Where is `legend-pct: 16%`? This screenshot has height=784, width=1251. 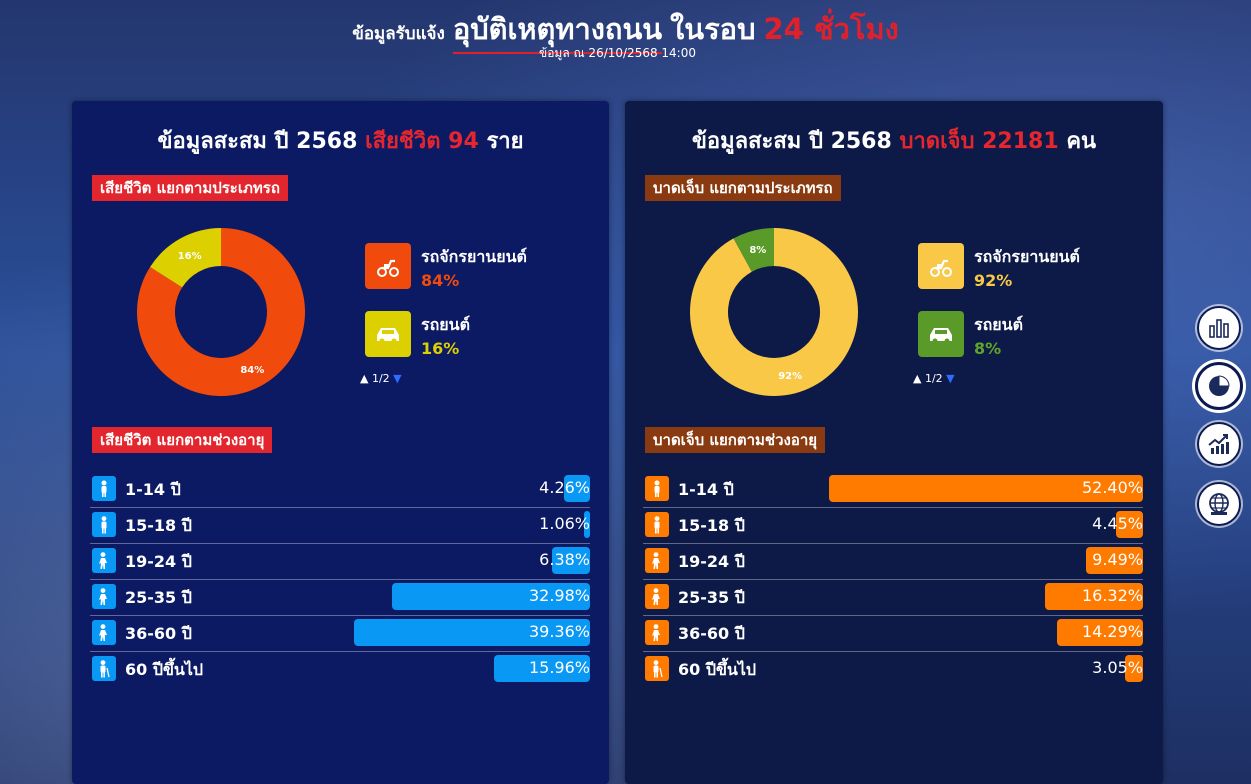
legend-pct: 16% is located at coordinates (440, 348).